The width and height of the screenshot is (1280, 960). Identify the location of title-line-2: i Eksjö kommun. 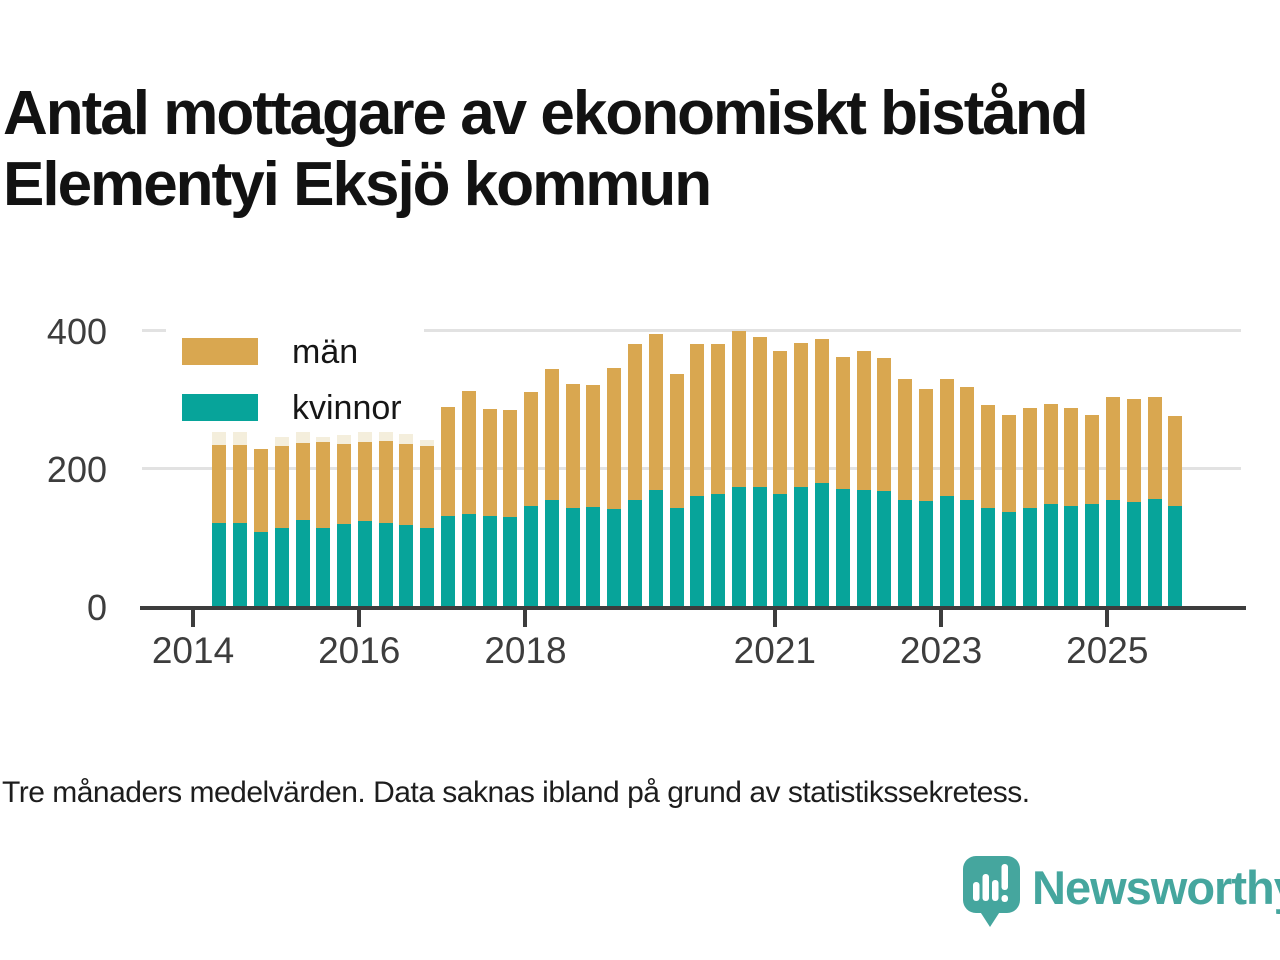
(487, 184).